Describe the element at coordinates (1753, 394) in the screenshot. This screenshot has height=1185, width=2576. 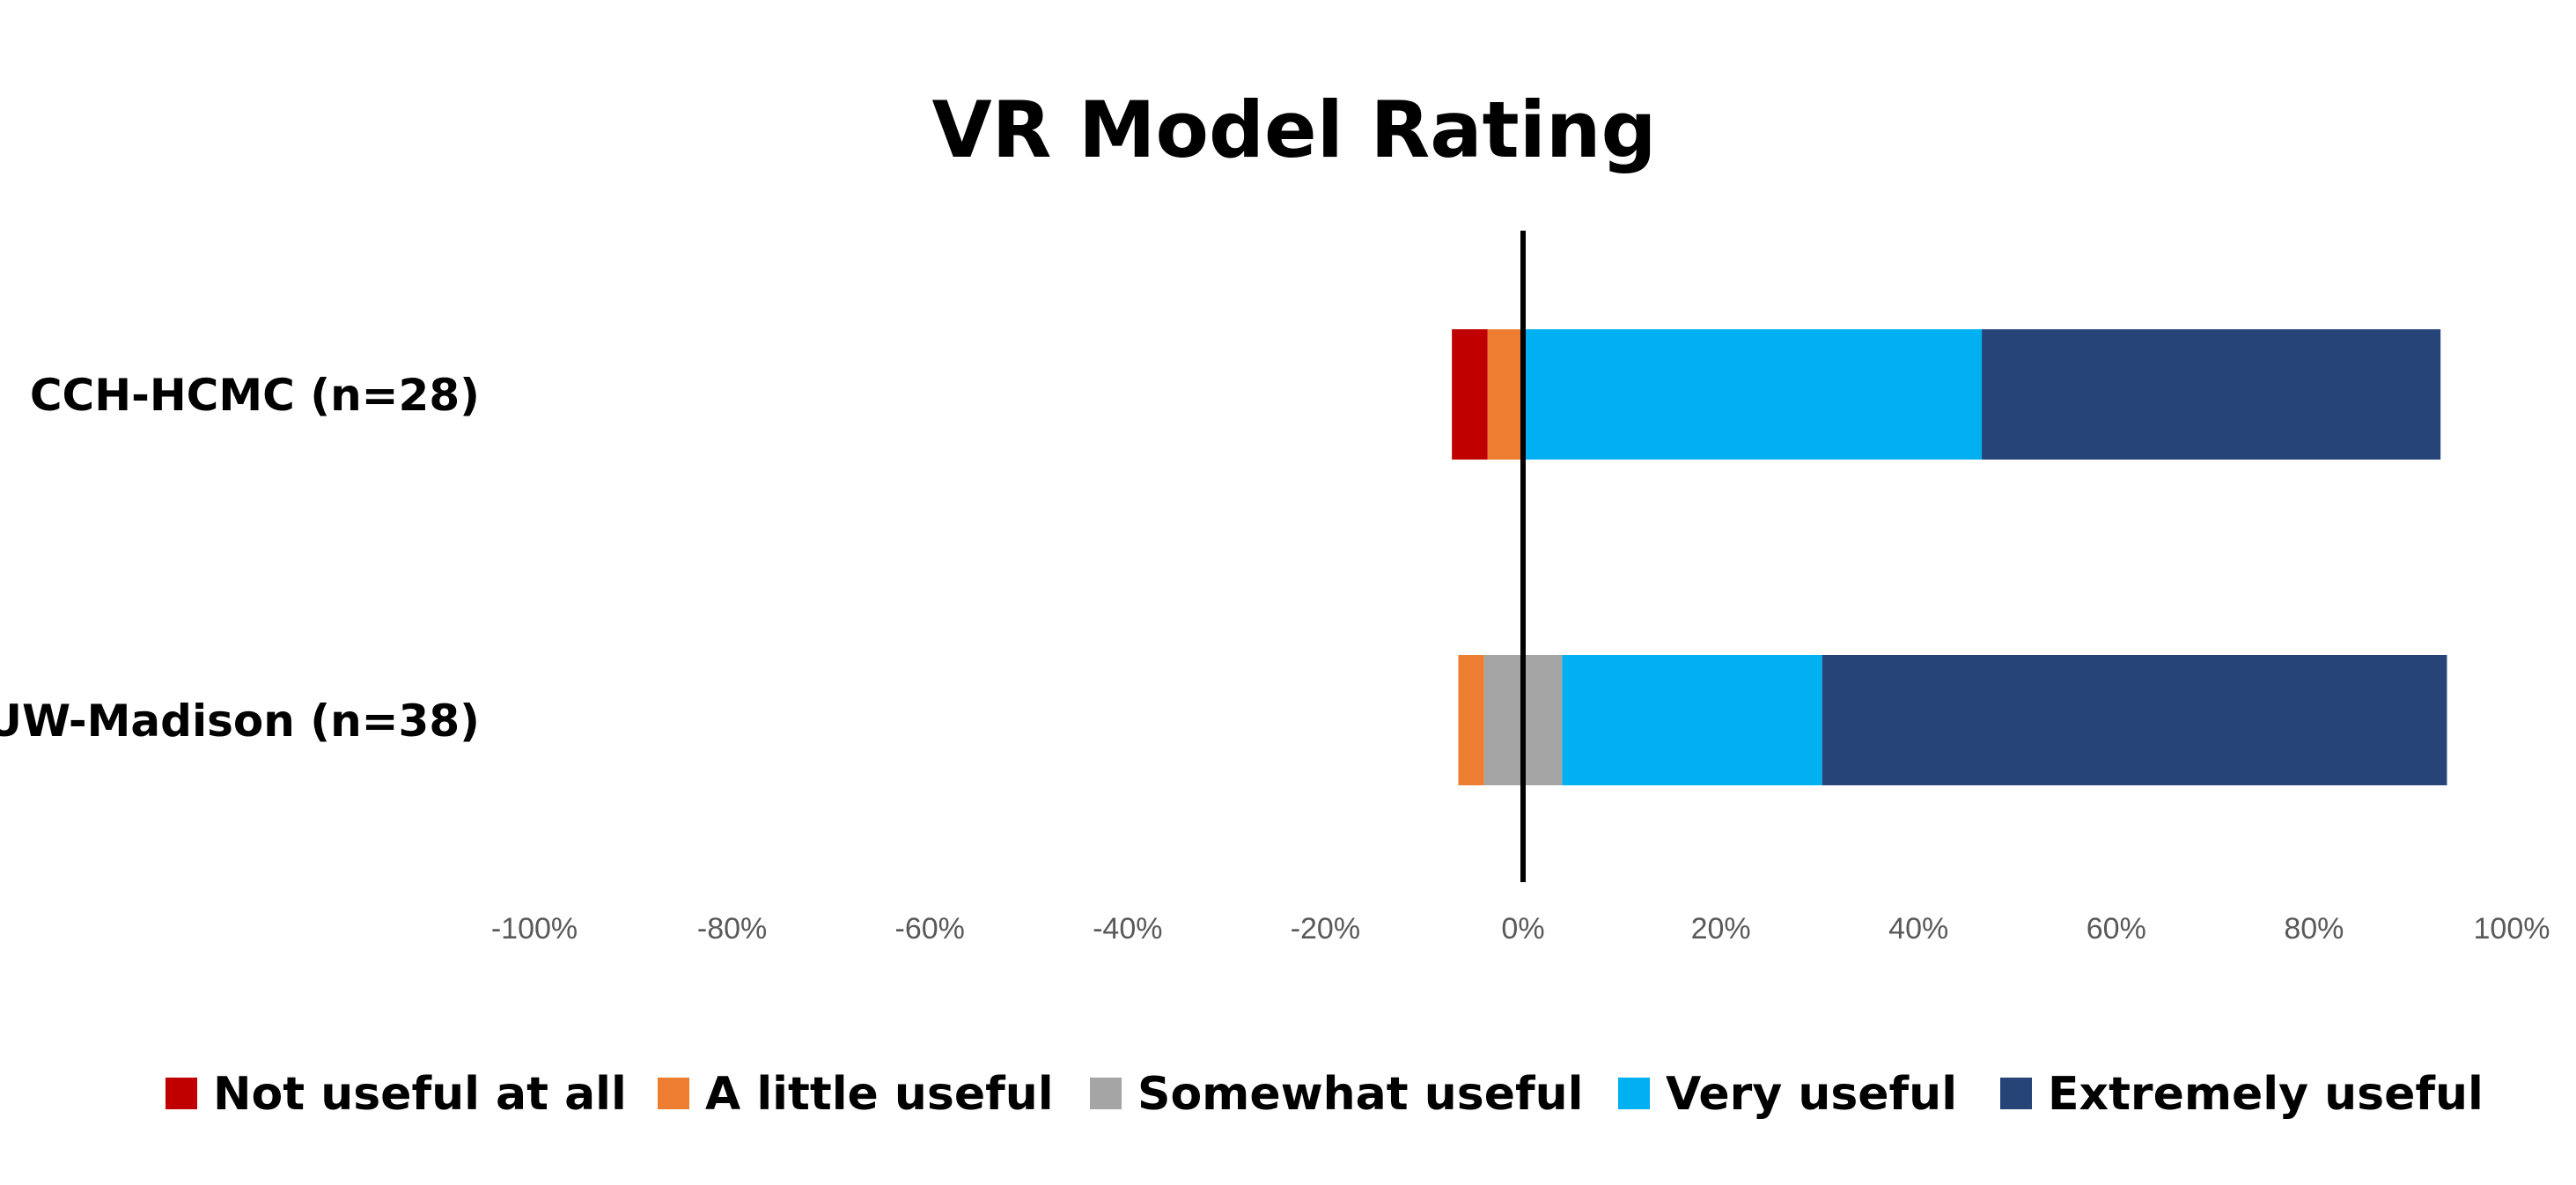
I see `bar-cch-hcmc-n-28-very-useful` at that location.